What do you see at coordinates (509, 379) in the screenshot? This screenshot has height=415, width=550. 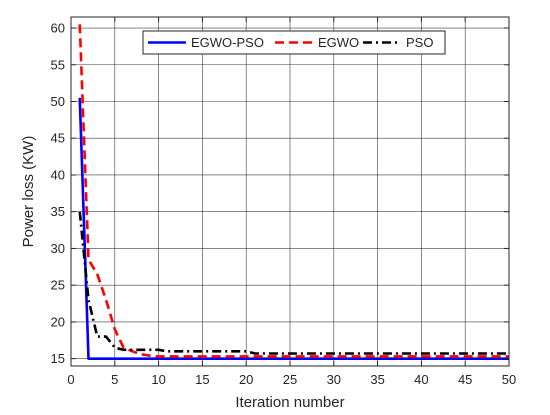 I see `x-tick-label: 50` at bounding box center [509, 379].